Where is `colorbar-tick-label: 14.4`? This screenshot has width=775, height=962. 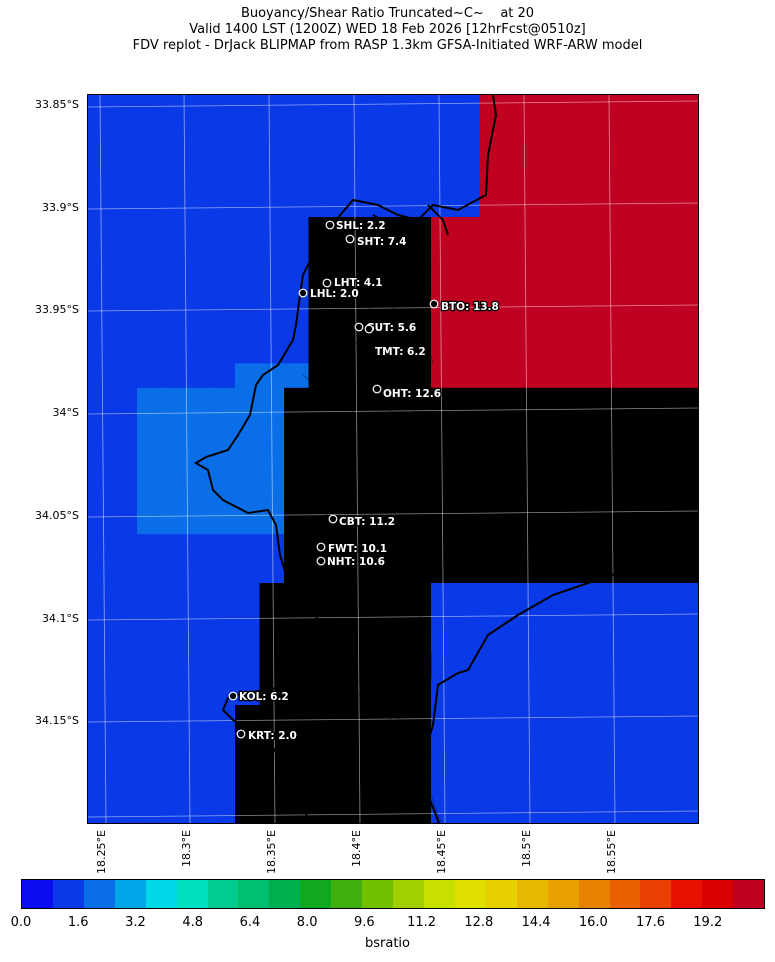 colorbar-tick-label: 14.4 is located at coordinates (536, 922).